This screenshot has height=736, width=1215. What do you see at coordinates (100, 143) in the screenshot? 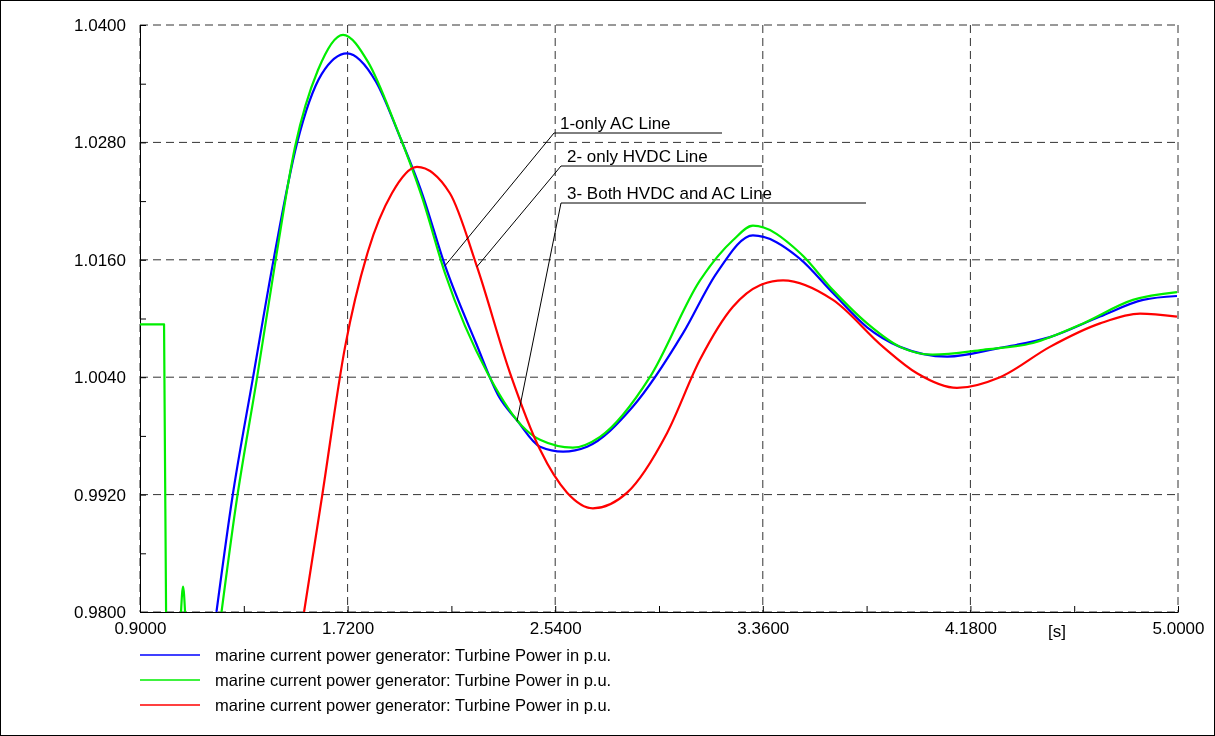
I see `y-tick-label: 1.0280` at bounding box center [100, 143].